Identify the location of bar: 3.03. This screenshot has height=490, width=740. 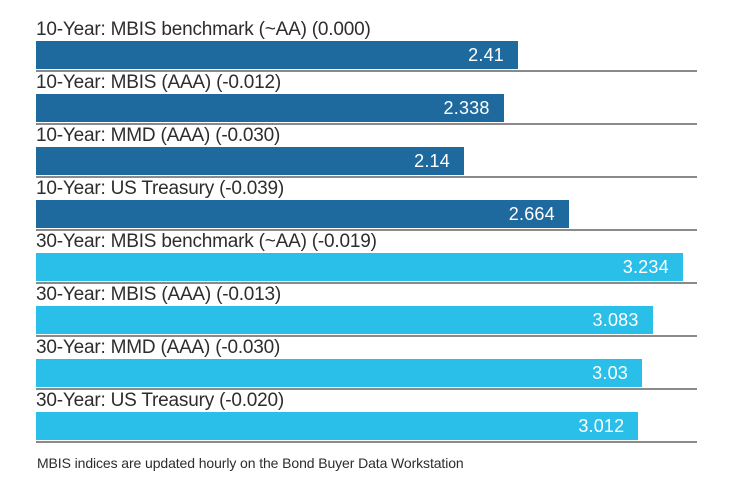
(339, 373).